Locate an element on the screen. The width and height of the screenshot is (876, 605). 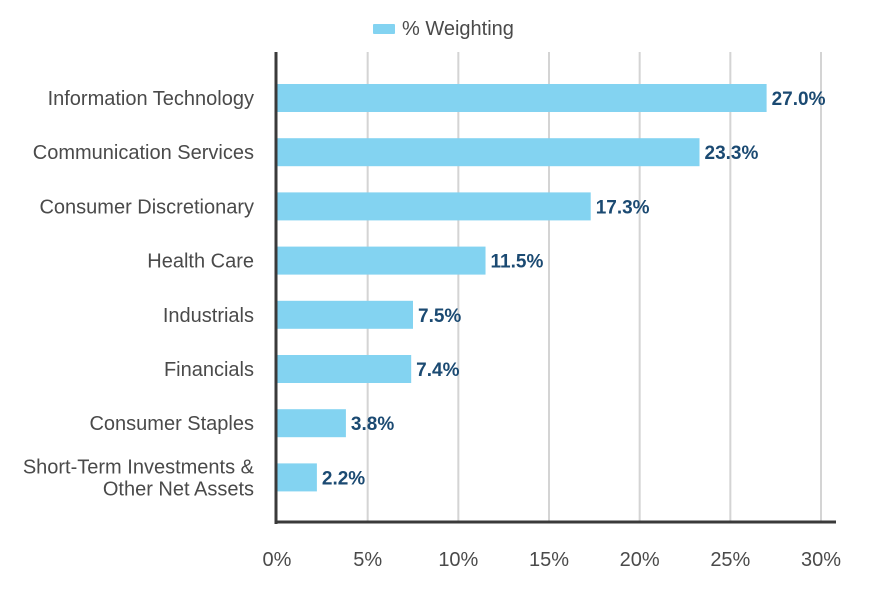
category-label-line: Health Care is located at coordinates (200, 262).